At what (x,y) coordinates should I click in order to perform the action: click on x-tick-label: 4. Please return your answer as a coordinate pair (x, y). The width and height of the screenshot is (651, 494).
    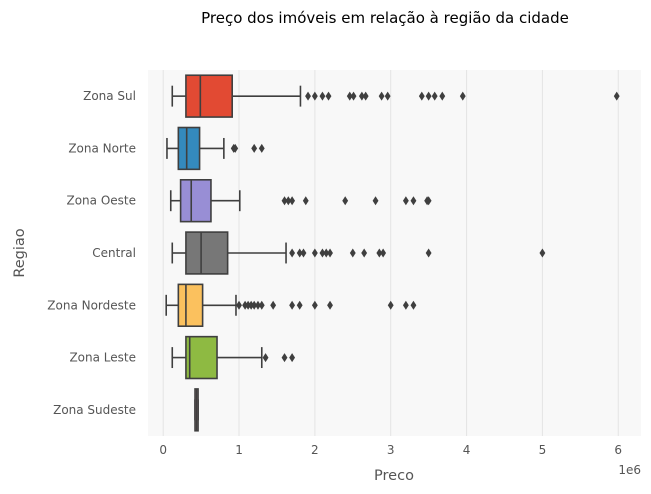
    Looking at the image, I should click on (467, 450).